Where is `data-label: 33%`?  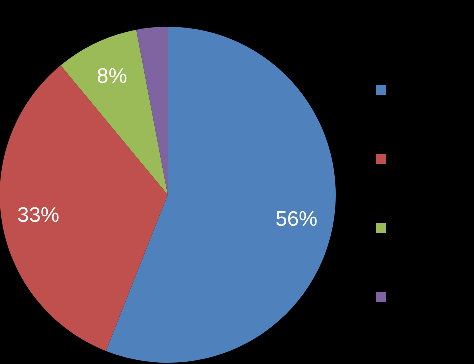
data-label: 33% is located at coordinates (39, 215).